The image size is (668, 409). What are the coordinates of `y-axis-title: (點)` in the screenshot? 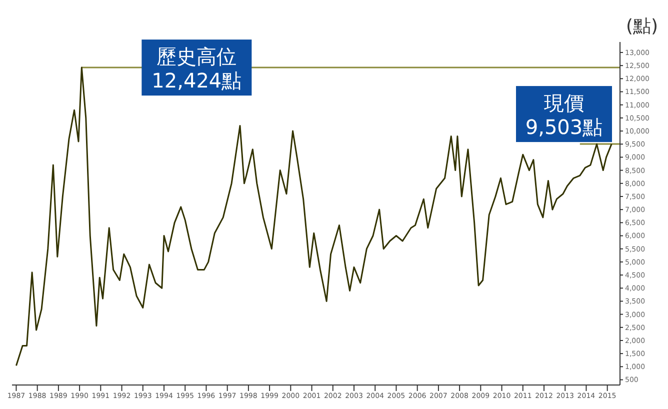 It's located at (642, 26).